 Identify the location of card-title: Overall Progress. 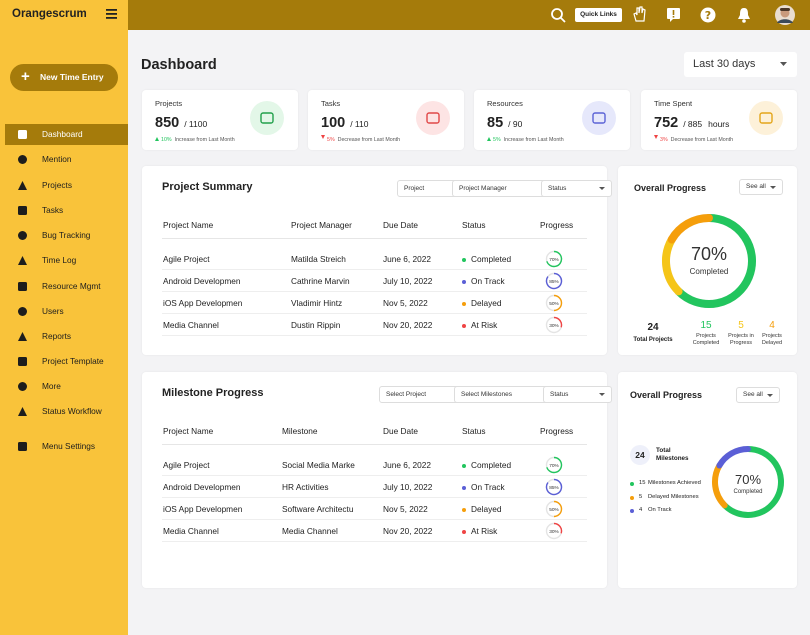
(670, 188).